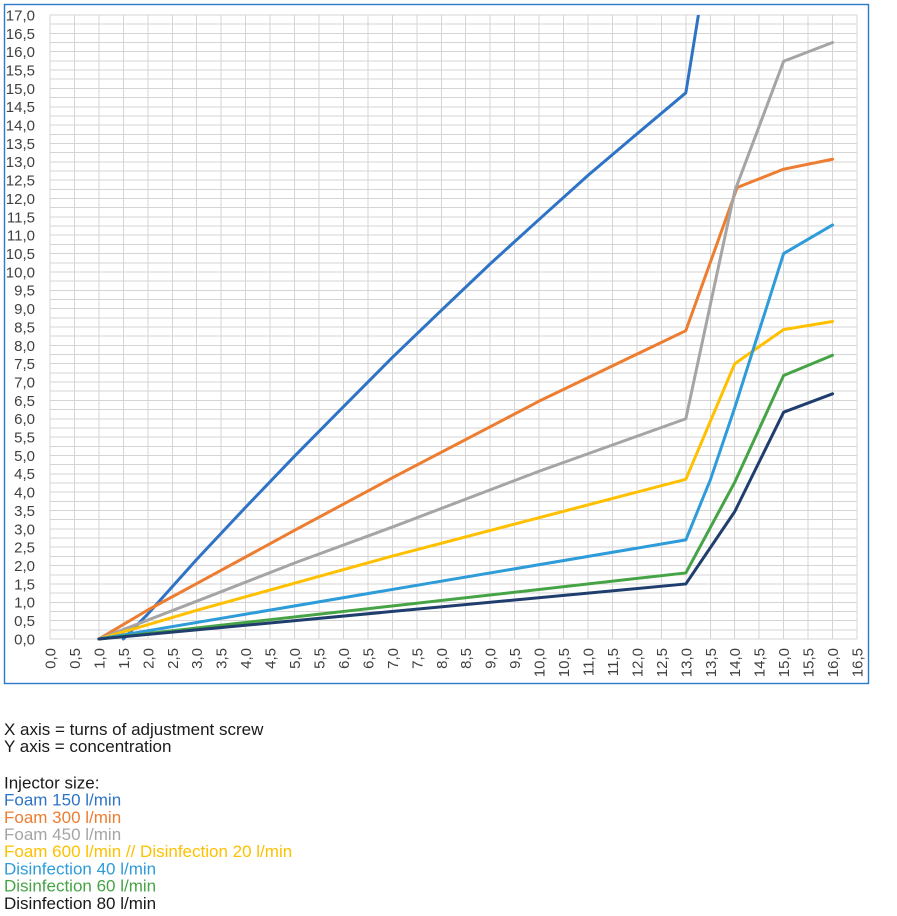  What do you see at coordinates (87, 746) in the screenshot?
I see `svg-text: Y axis = concentration` at bounding box center [87, 746].